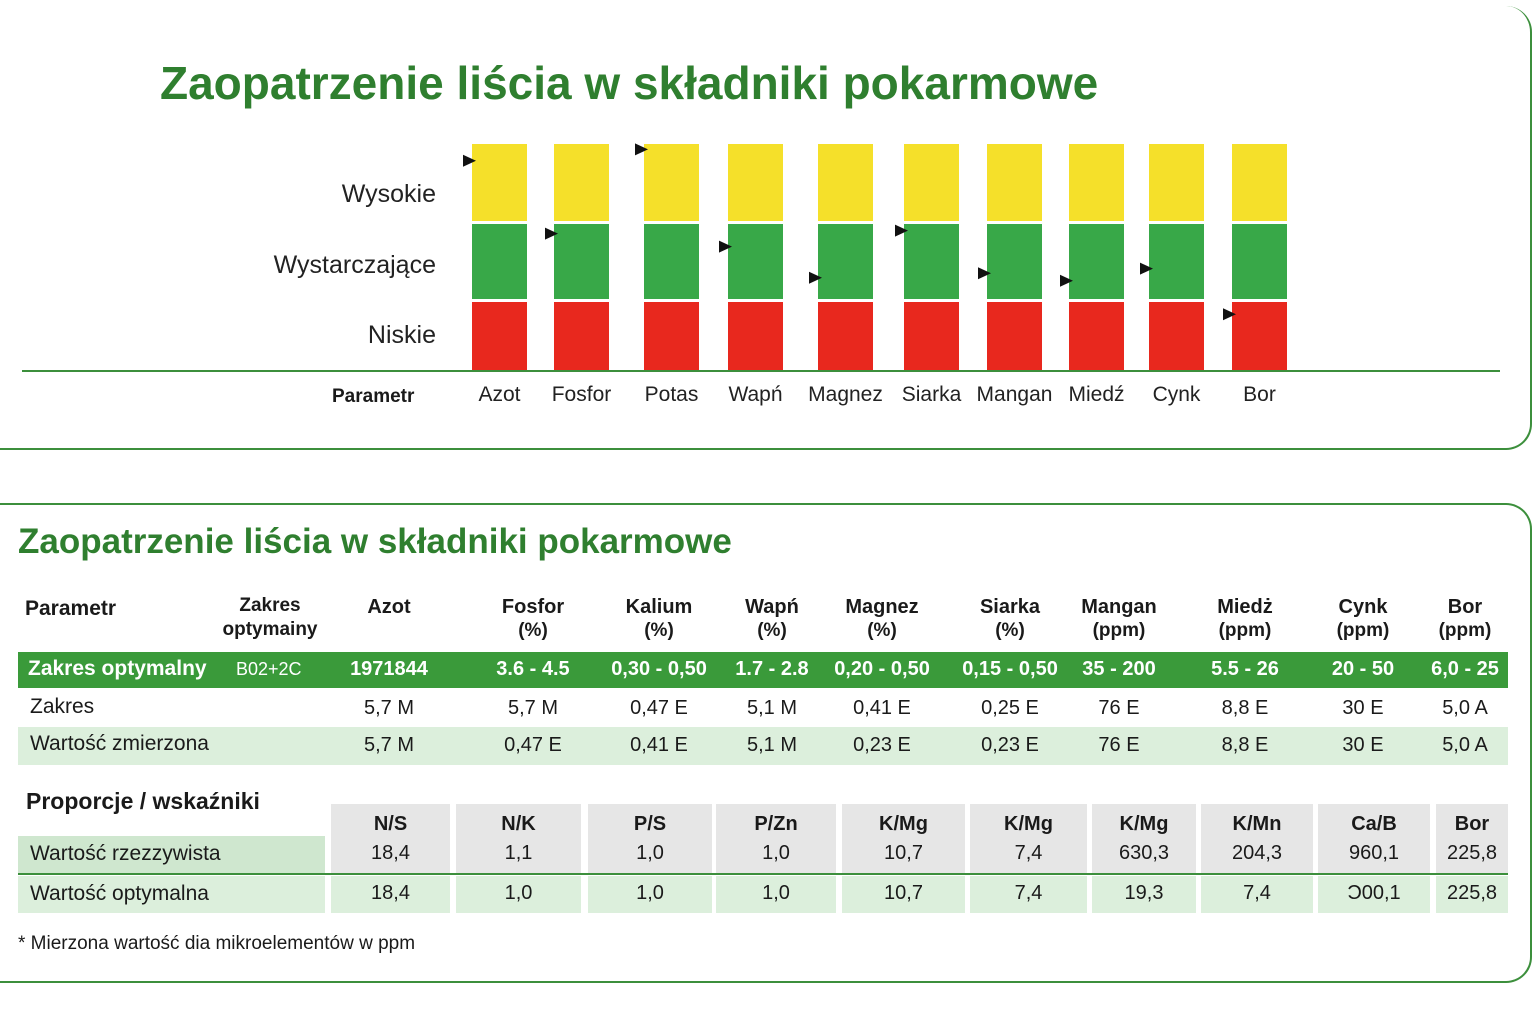  Describe the element at coordinates (1465, 619) in the screenshot. I see `header-col-9: Bor (ppm)` at that location.